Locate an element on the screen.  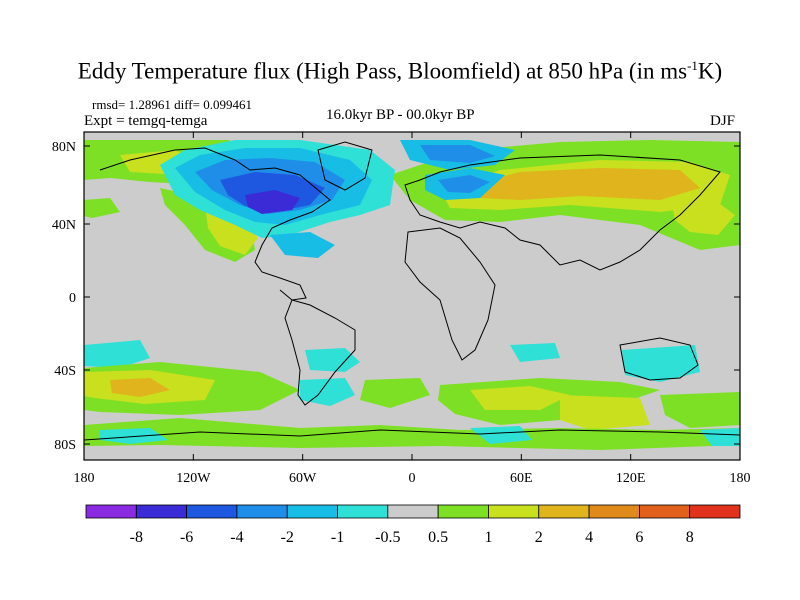
colorbar-label: 4 is located at coordinates (589, 537).